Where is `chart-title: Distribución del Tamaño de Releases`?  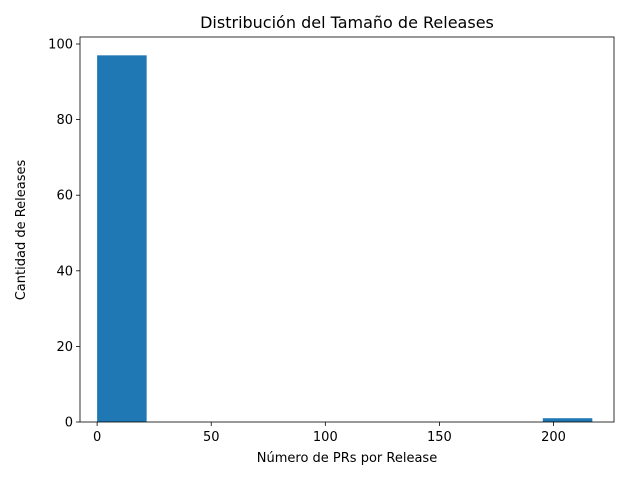
chart-title: Distribución del Tamaño de Releases is located at coordinates (347, 22).